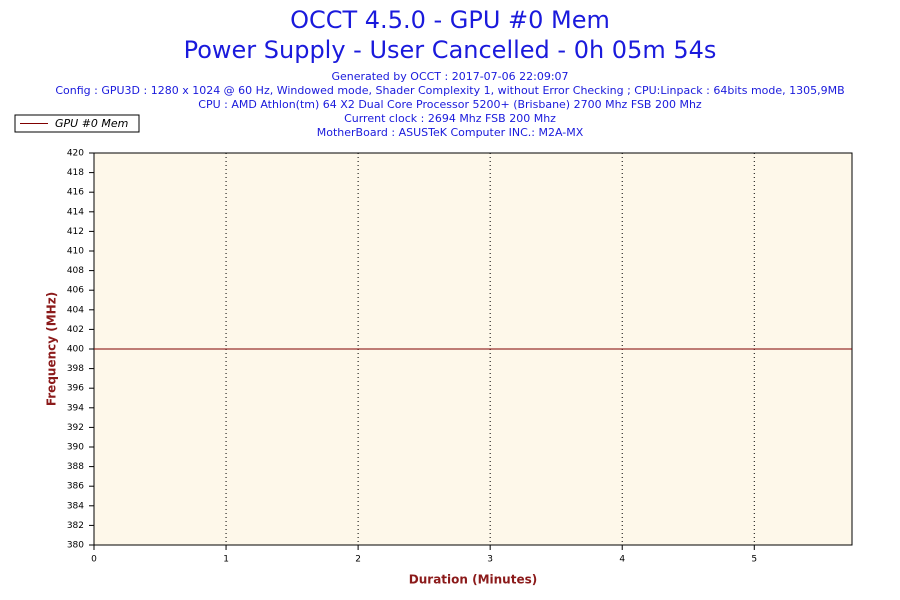 This screenshot has height=600, width=900. I want to click on y-tick-label: 394, so click(75, 408).